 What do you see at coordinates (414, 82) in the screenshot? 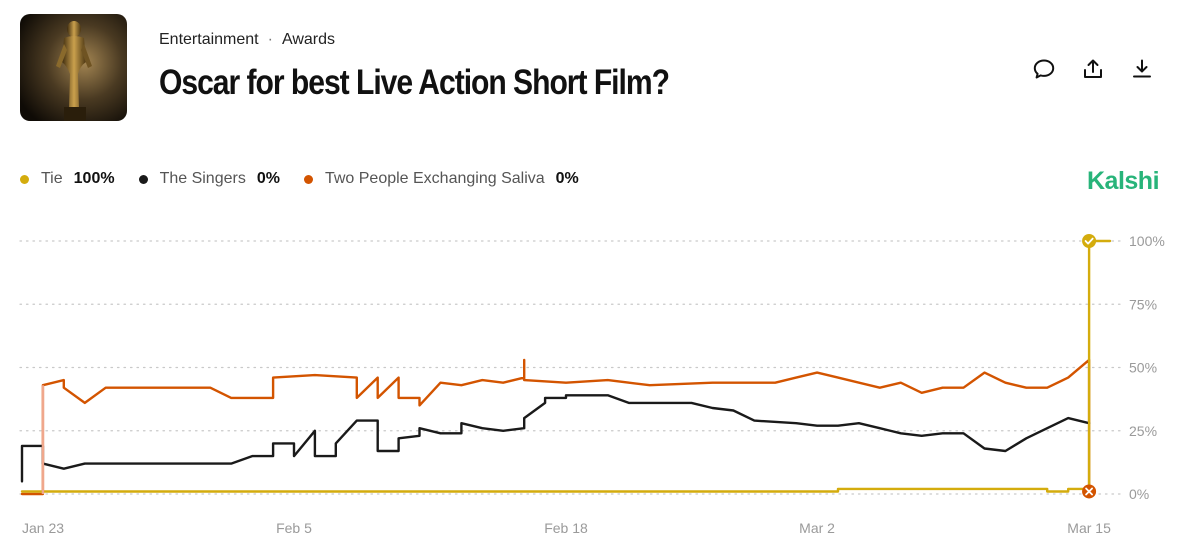
I see `page-title: Oscar for best Live Action Short Film?` at bounding box center [414, 82].